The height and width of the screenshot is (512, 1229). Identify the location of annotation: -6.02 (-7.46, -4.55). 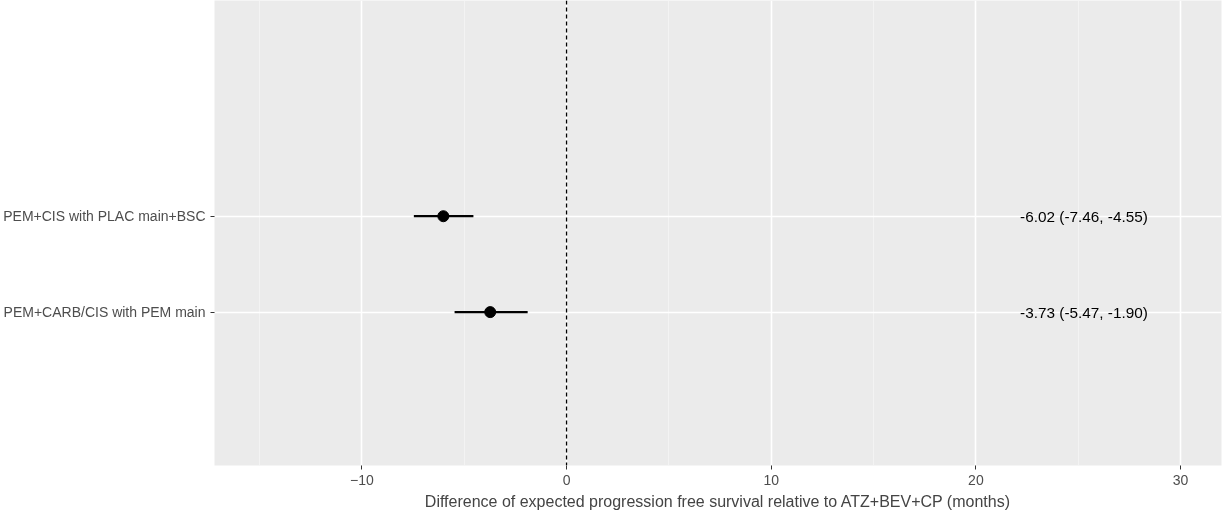
(1084, 216).